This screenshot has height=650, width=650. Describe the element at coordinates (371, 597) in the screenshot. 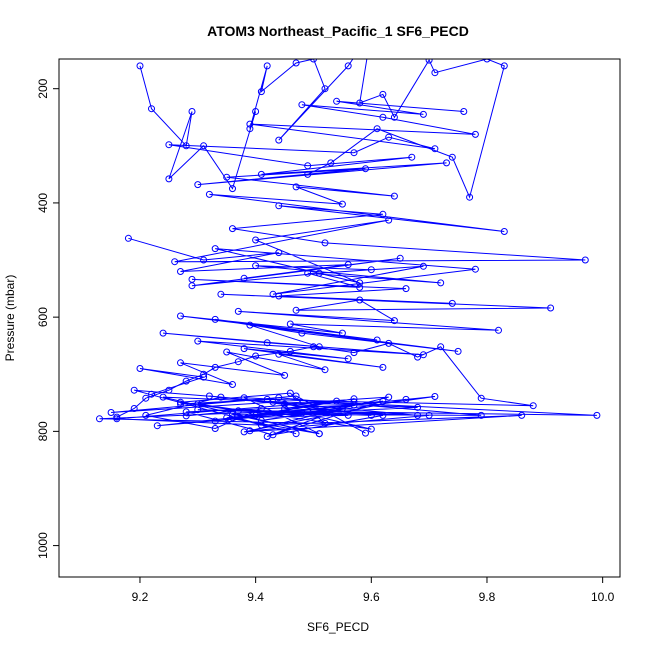

I see `x-tick-label: 9.6` at that location.